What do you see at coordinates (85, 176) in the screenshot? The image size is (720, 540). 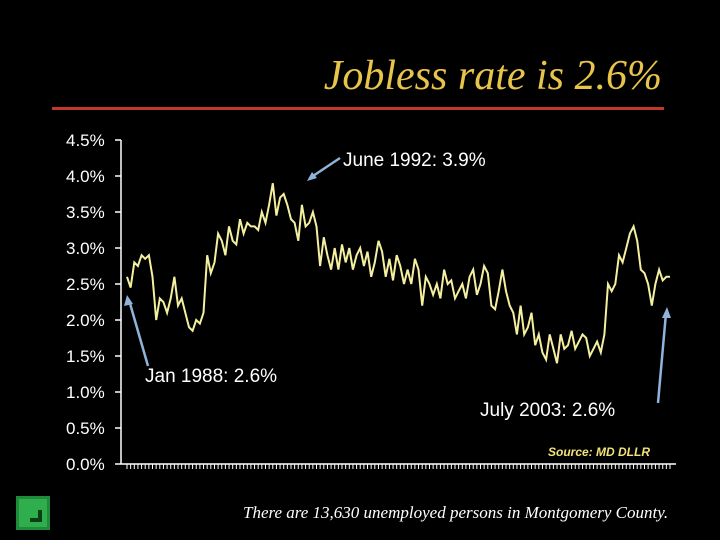 I see `y-tick-label: 4.0%` at bounding box center [85, 176].